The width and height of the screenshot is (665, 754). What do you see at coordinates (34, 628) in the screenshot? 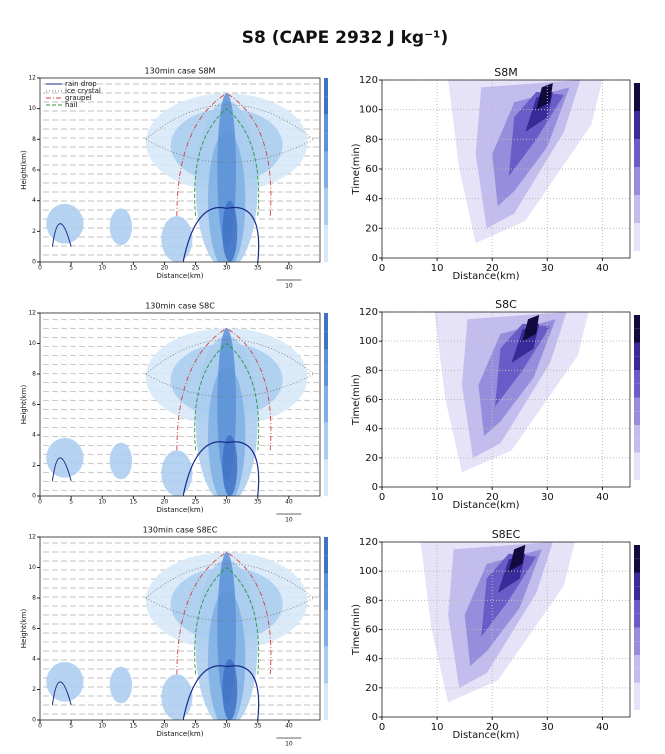
I see `y-tick-label: 6` at bounding box center [34, 628].